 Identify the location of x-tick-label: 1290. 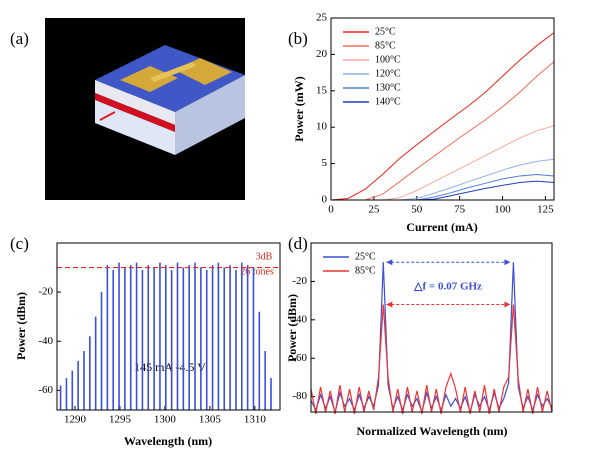
(75, 420).